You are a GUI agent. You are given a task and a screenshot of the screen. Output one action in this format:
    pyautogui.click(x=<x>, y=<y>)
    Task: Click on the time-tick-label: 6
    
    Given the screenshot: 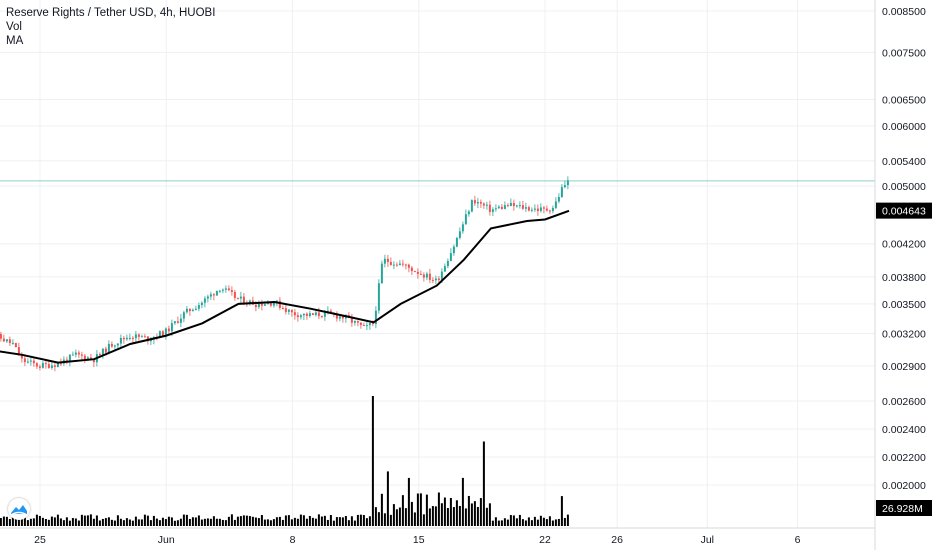 What is the action you would take?
    pyautogui.click(x=798, y=540)
    